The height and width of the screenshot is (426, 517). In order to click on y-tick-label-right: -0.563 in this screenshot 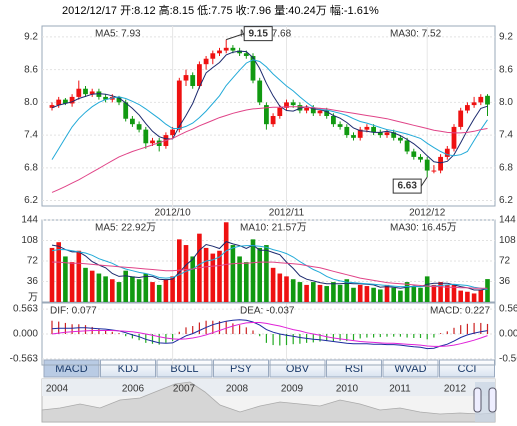, I will do `click(508, 359)`.